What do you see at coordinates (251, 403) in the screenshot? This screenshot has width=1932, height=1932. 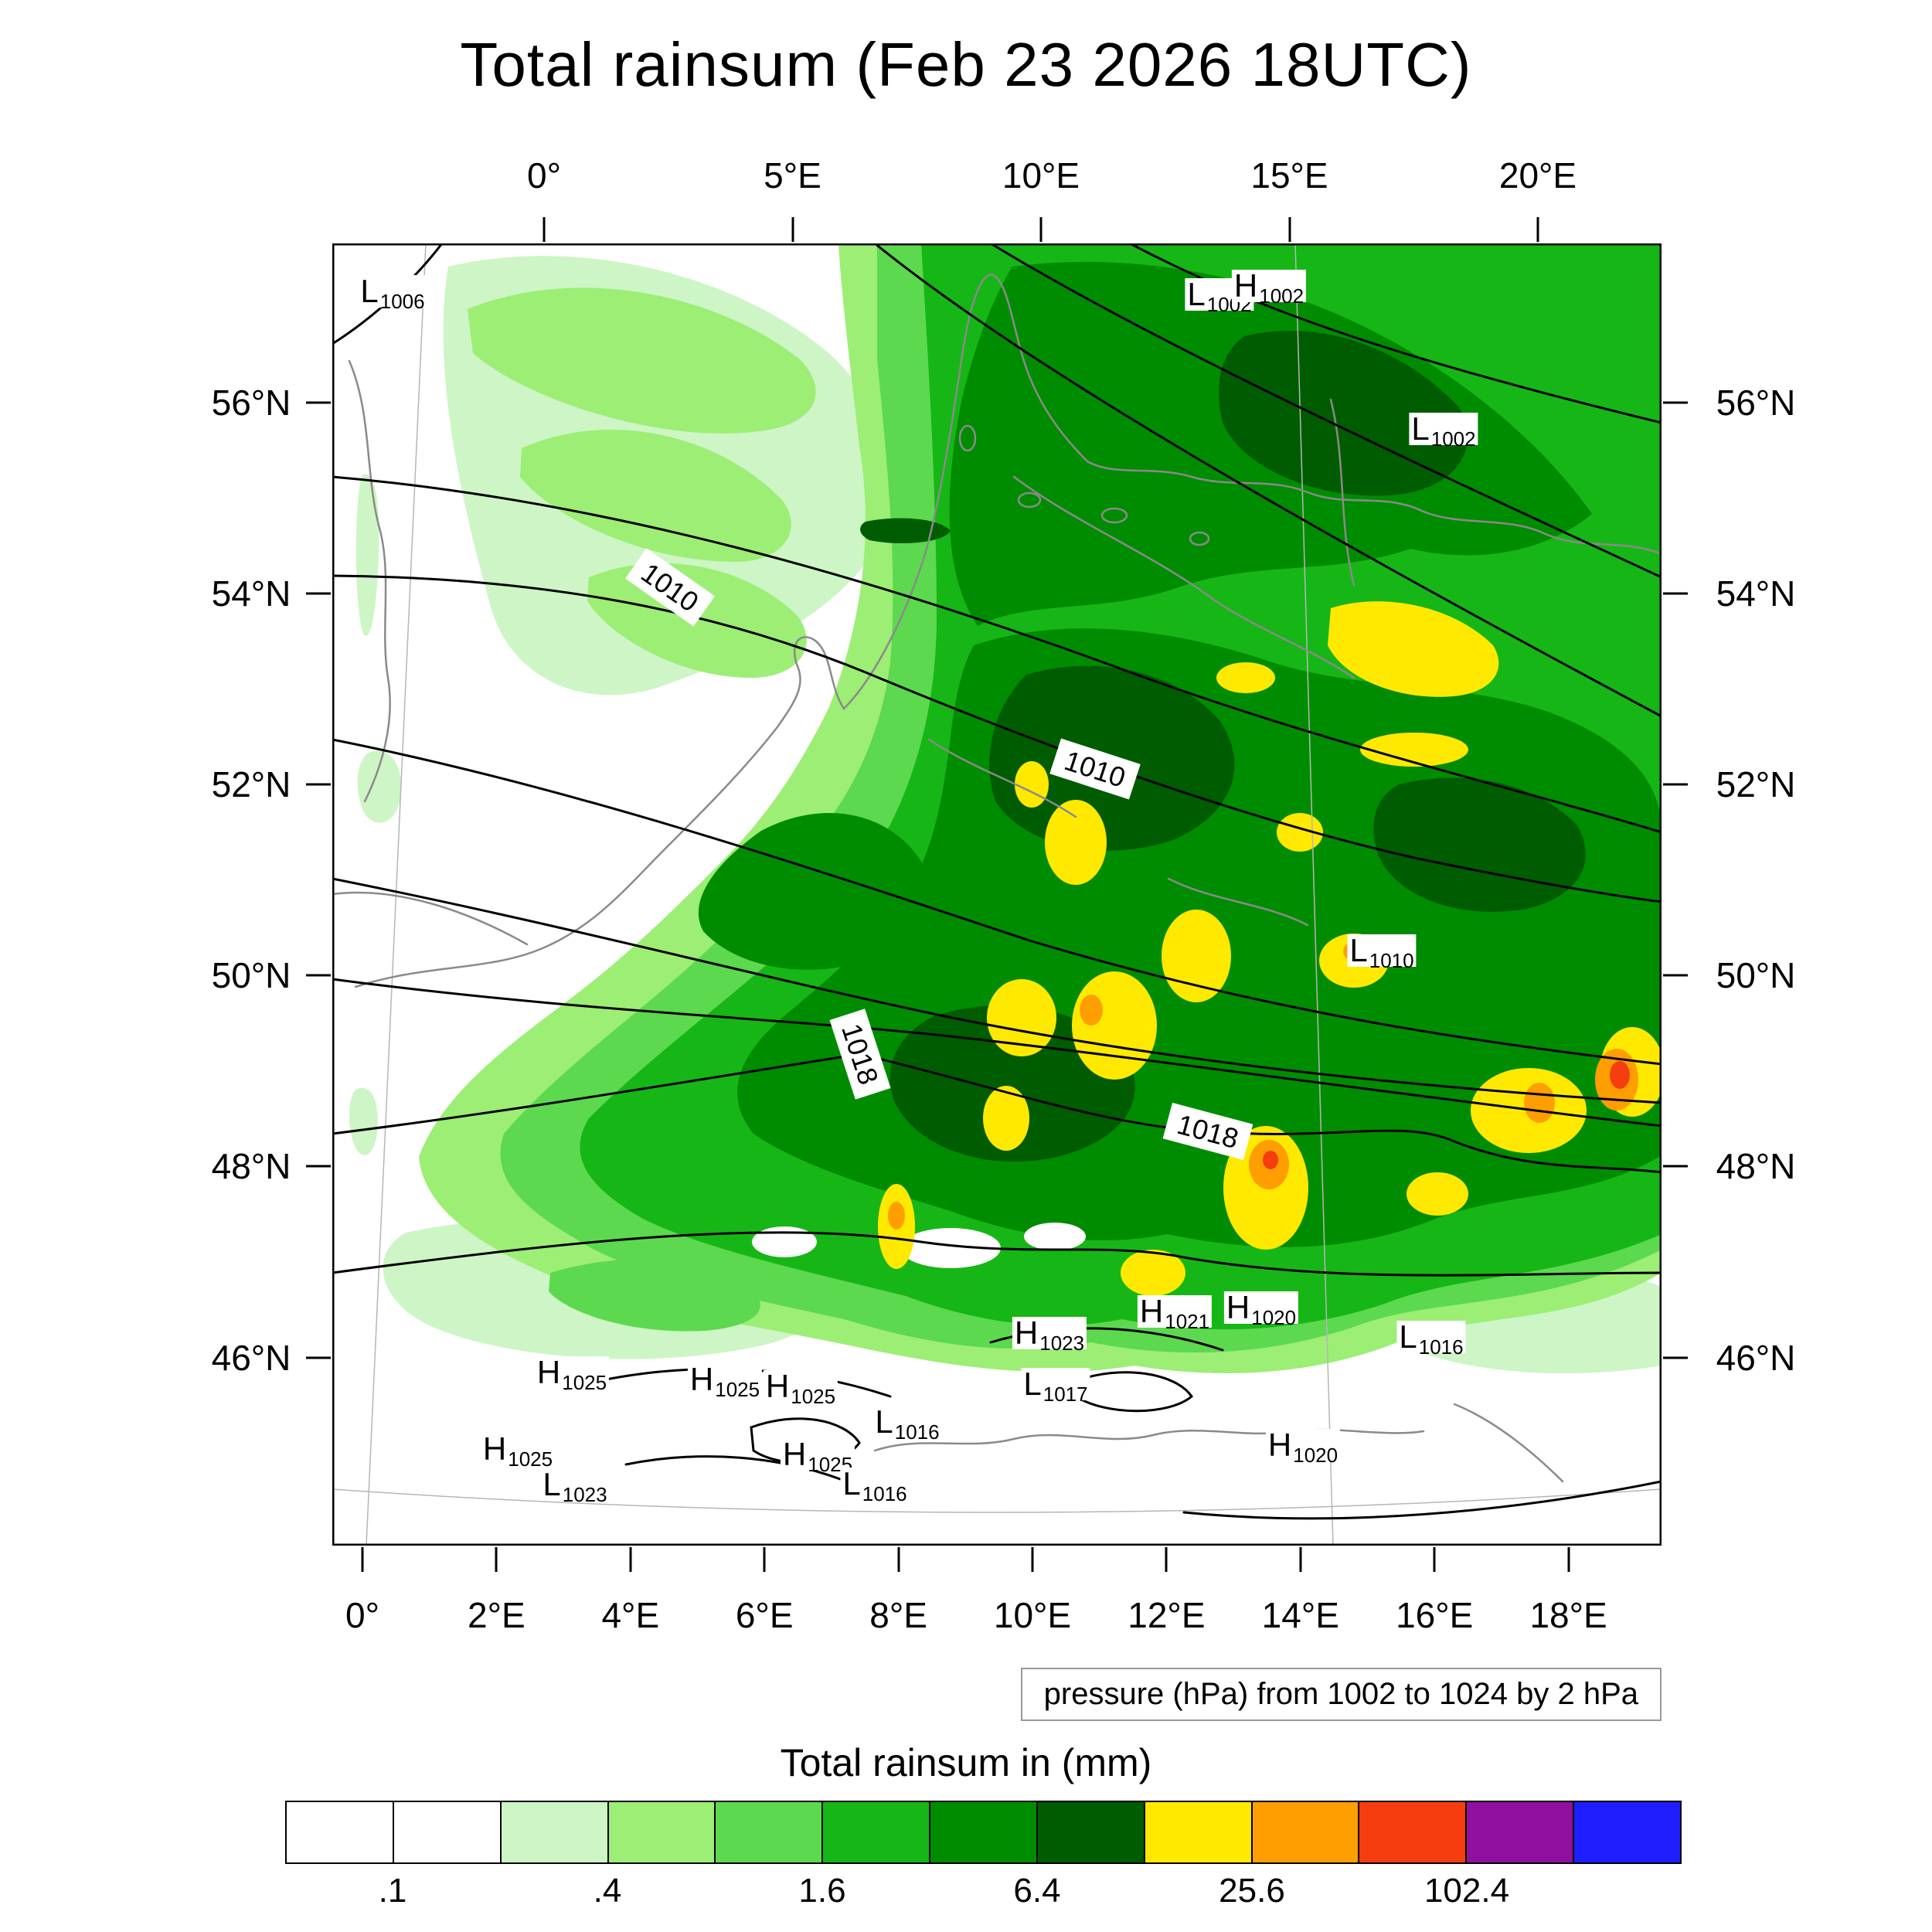 I see `axis-label-left: 56°N` at bounding box center [251, 403].